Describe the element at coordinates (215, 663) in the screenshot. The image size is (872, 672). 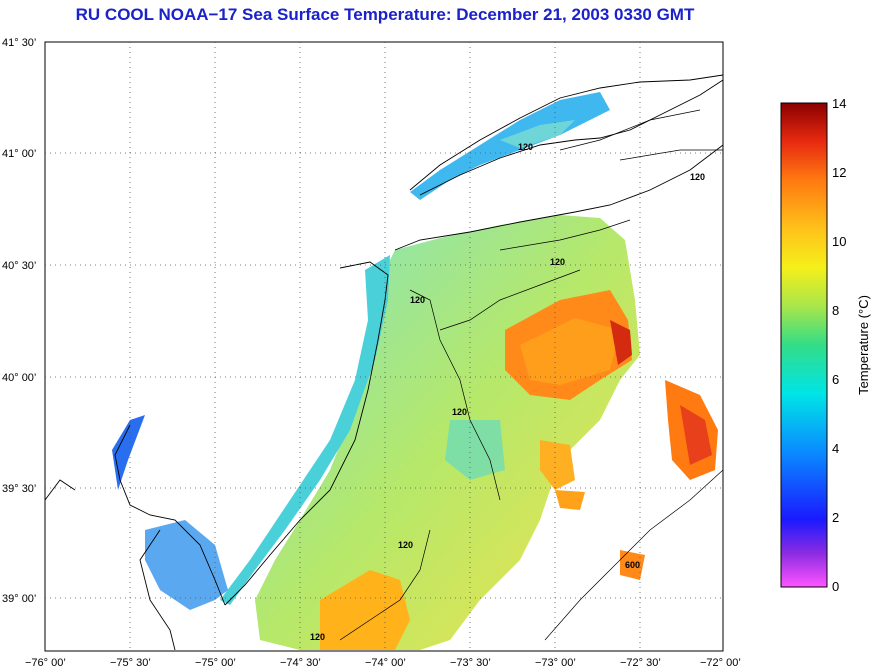
I see `lon-label: −75° 00’` at that location.